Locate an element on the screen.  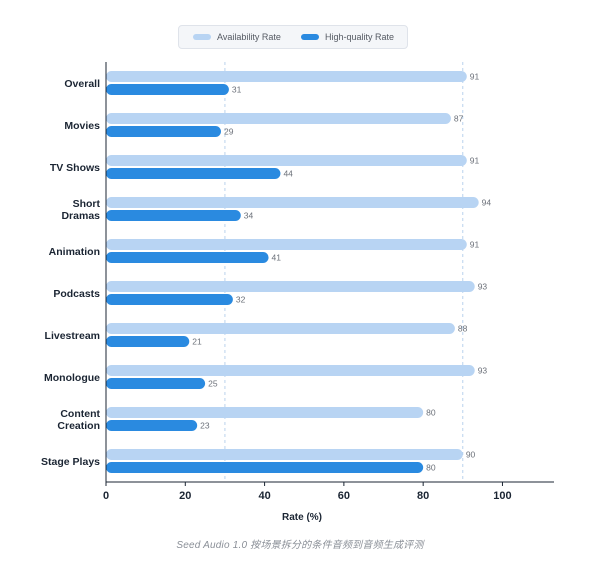
category-label: Livestream is located at coordinates (72, 336).